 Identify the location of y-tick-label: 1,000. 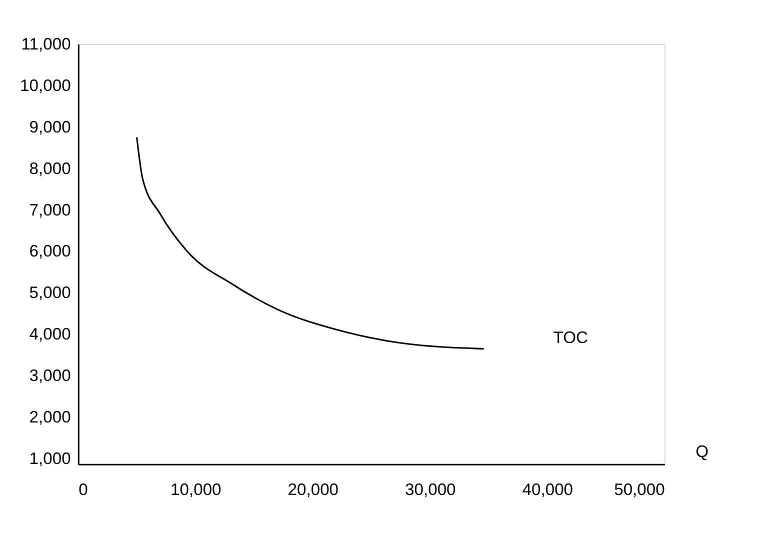
(50, 458).